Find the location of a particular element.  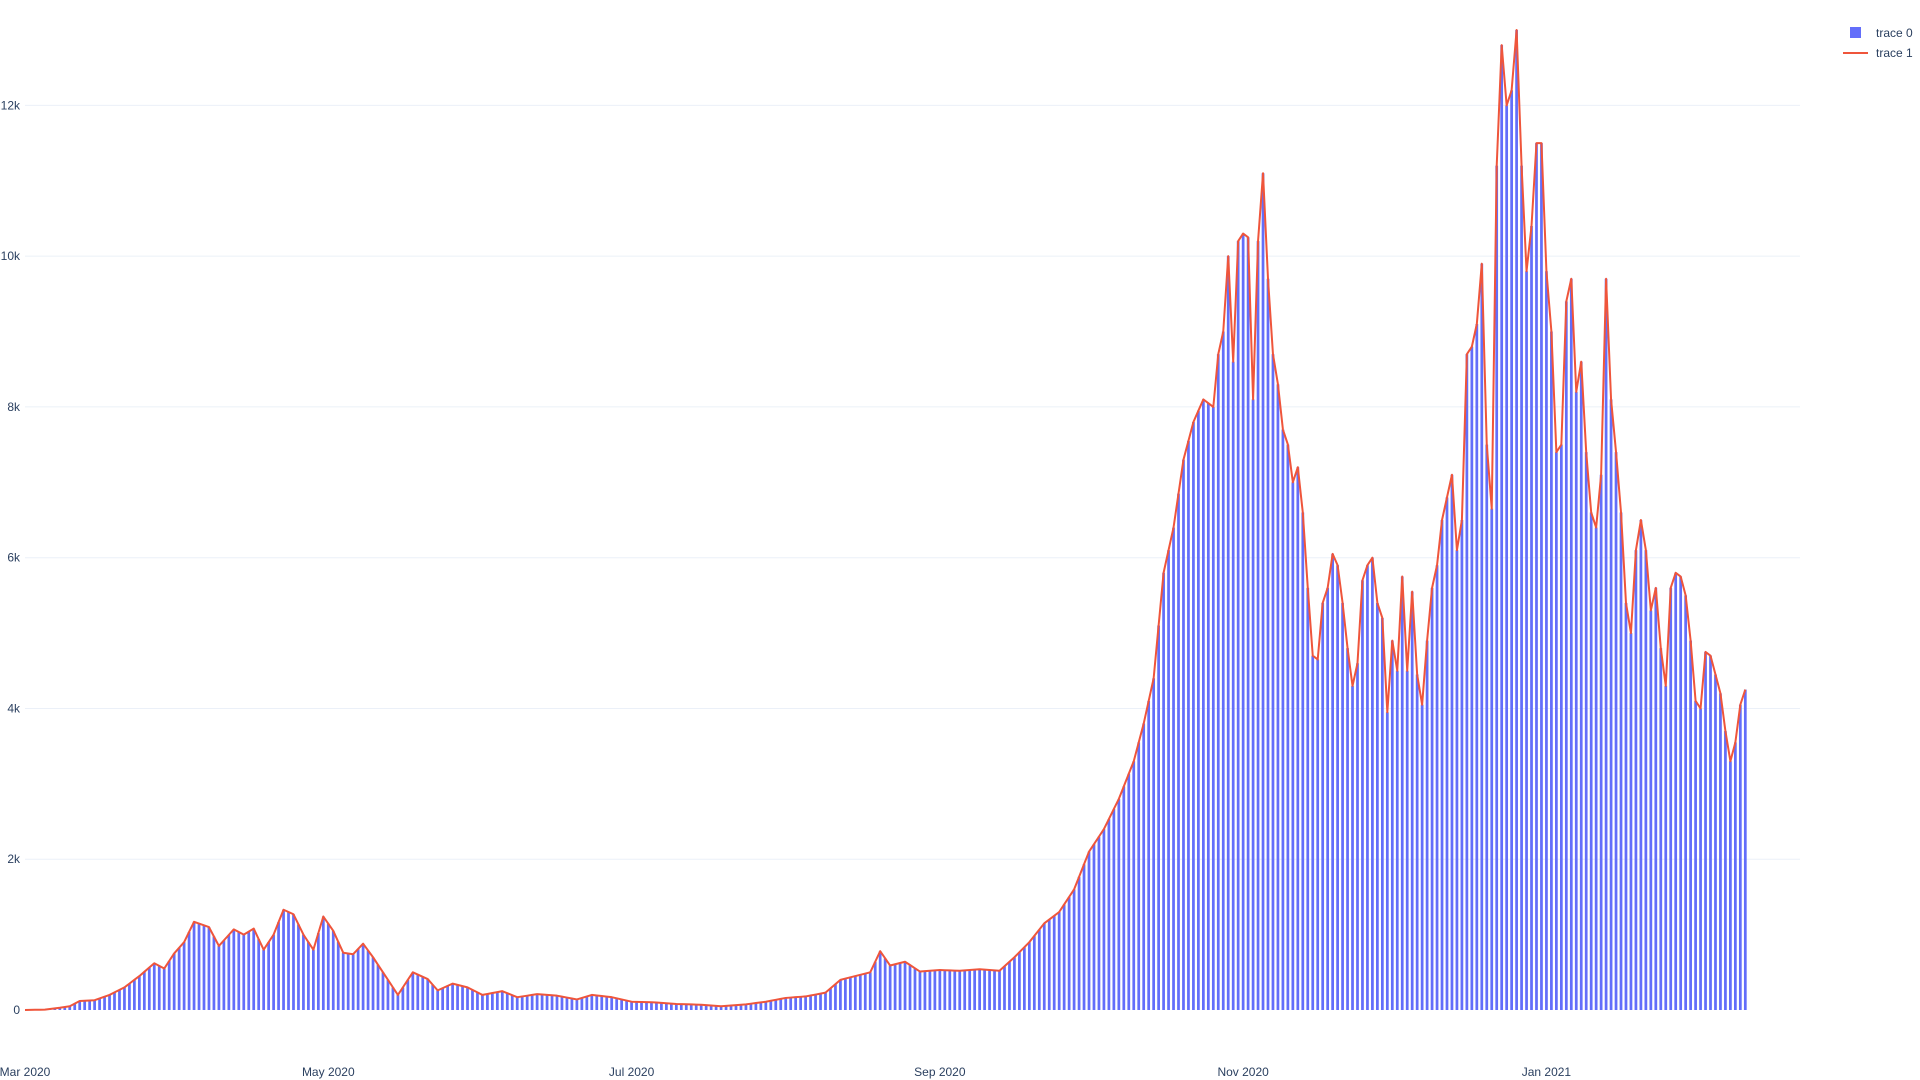

y-tick-label: 10k is located at coordinates (11, 256).